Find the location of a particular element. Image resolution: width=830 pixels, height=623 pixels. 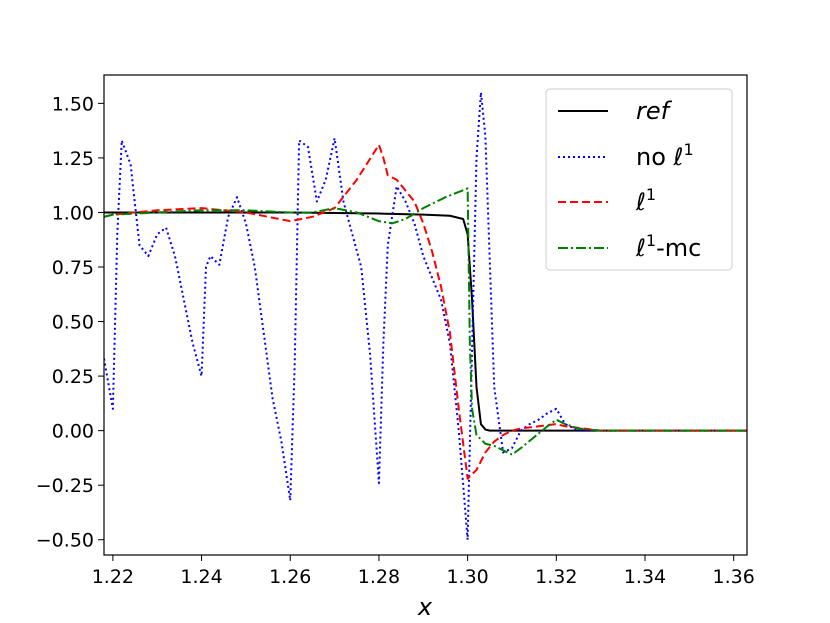

legend-box is located at coordinates (639, 179).